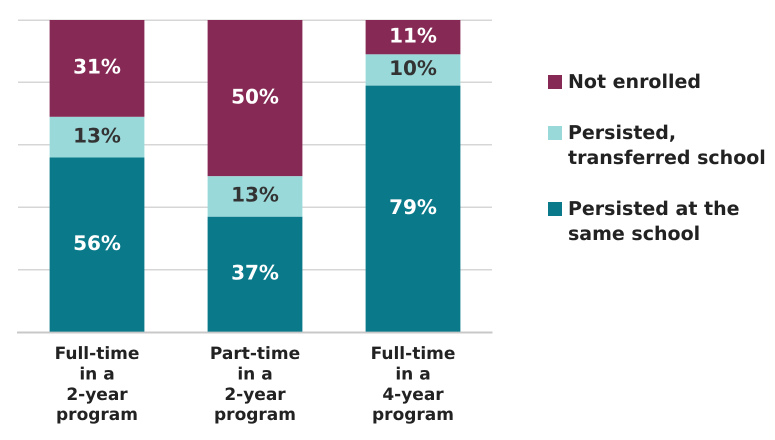 This screenshot has width=775, height=440. What do you see at coordinates (654, 222) in the screenshot?
I see `legend-label: Persisted at the same school` at bounding box center [654, 222].